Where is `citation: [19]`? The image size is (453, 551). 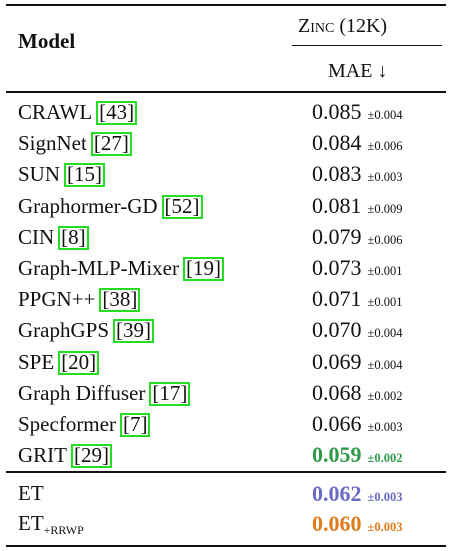
citation: [19] is located at coordinates (203, 269).